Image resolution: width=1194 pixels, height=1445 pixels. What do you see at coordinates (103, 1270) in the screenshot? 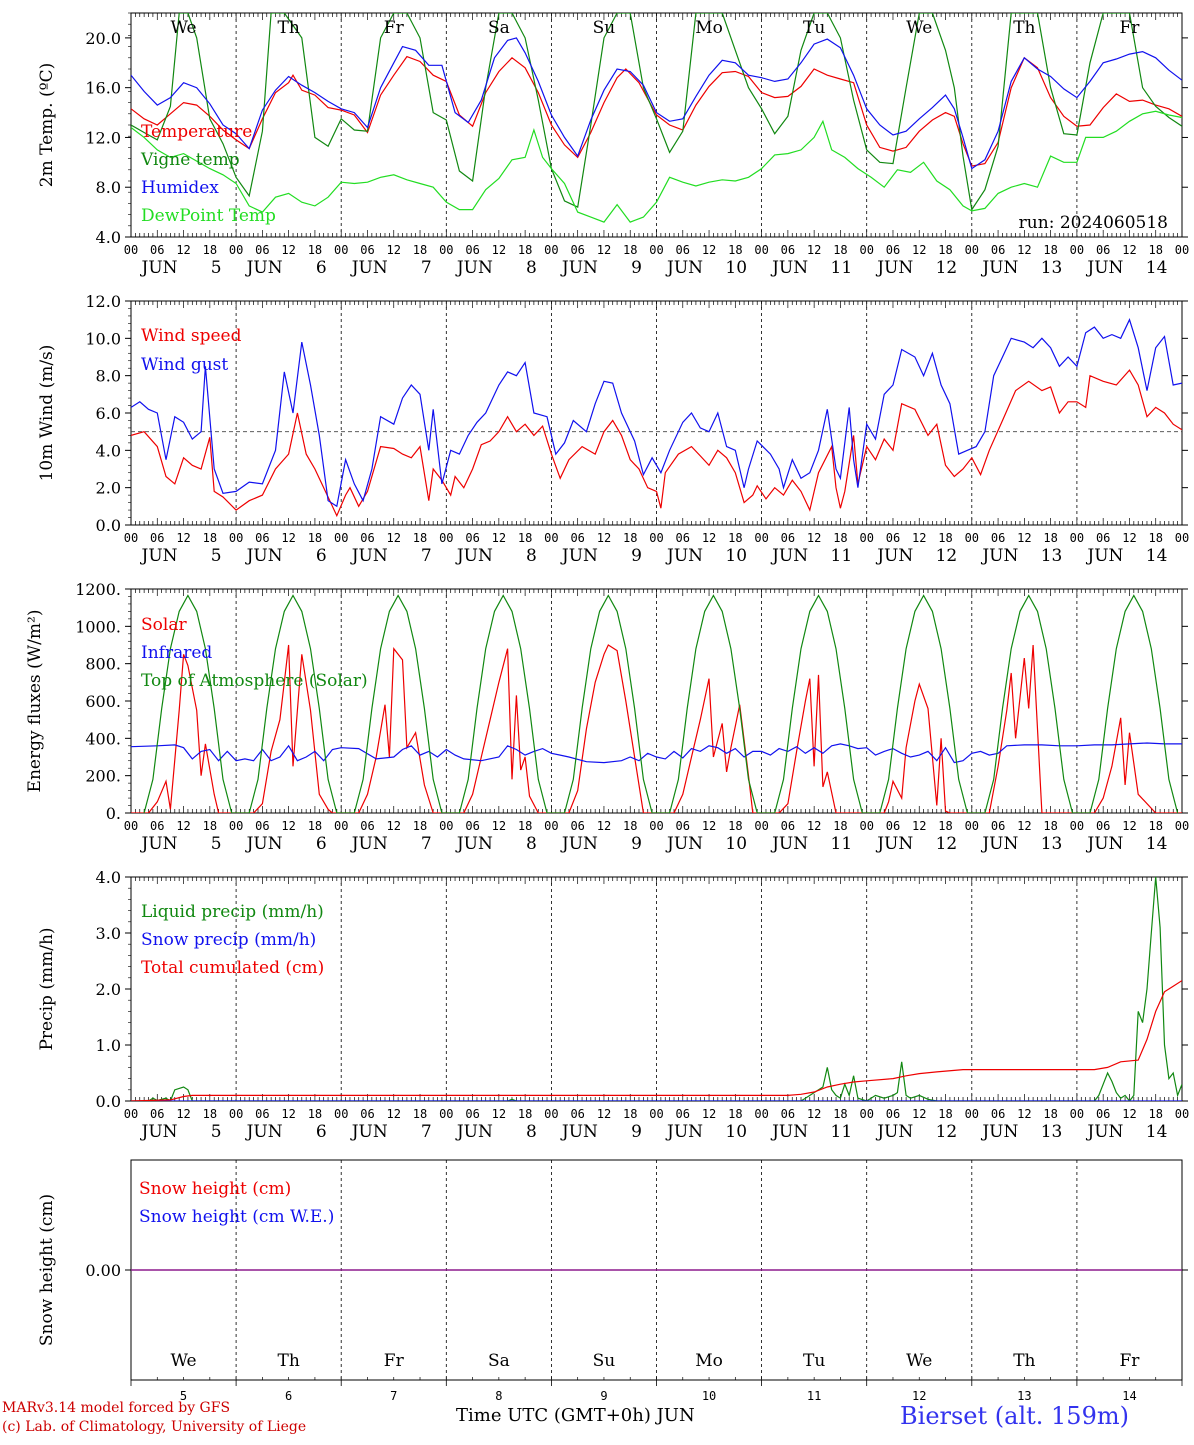
I see `y-tick-label: 0.00` at bounding box center [103, 1270].